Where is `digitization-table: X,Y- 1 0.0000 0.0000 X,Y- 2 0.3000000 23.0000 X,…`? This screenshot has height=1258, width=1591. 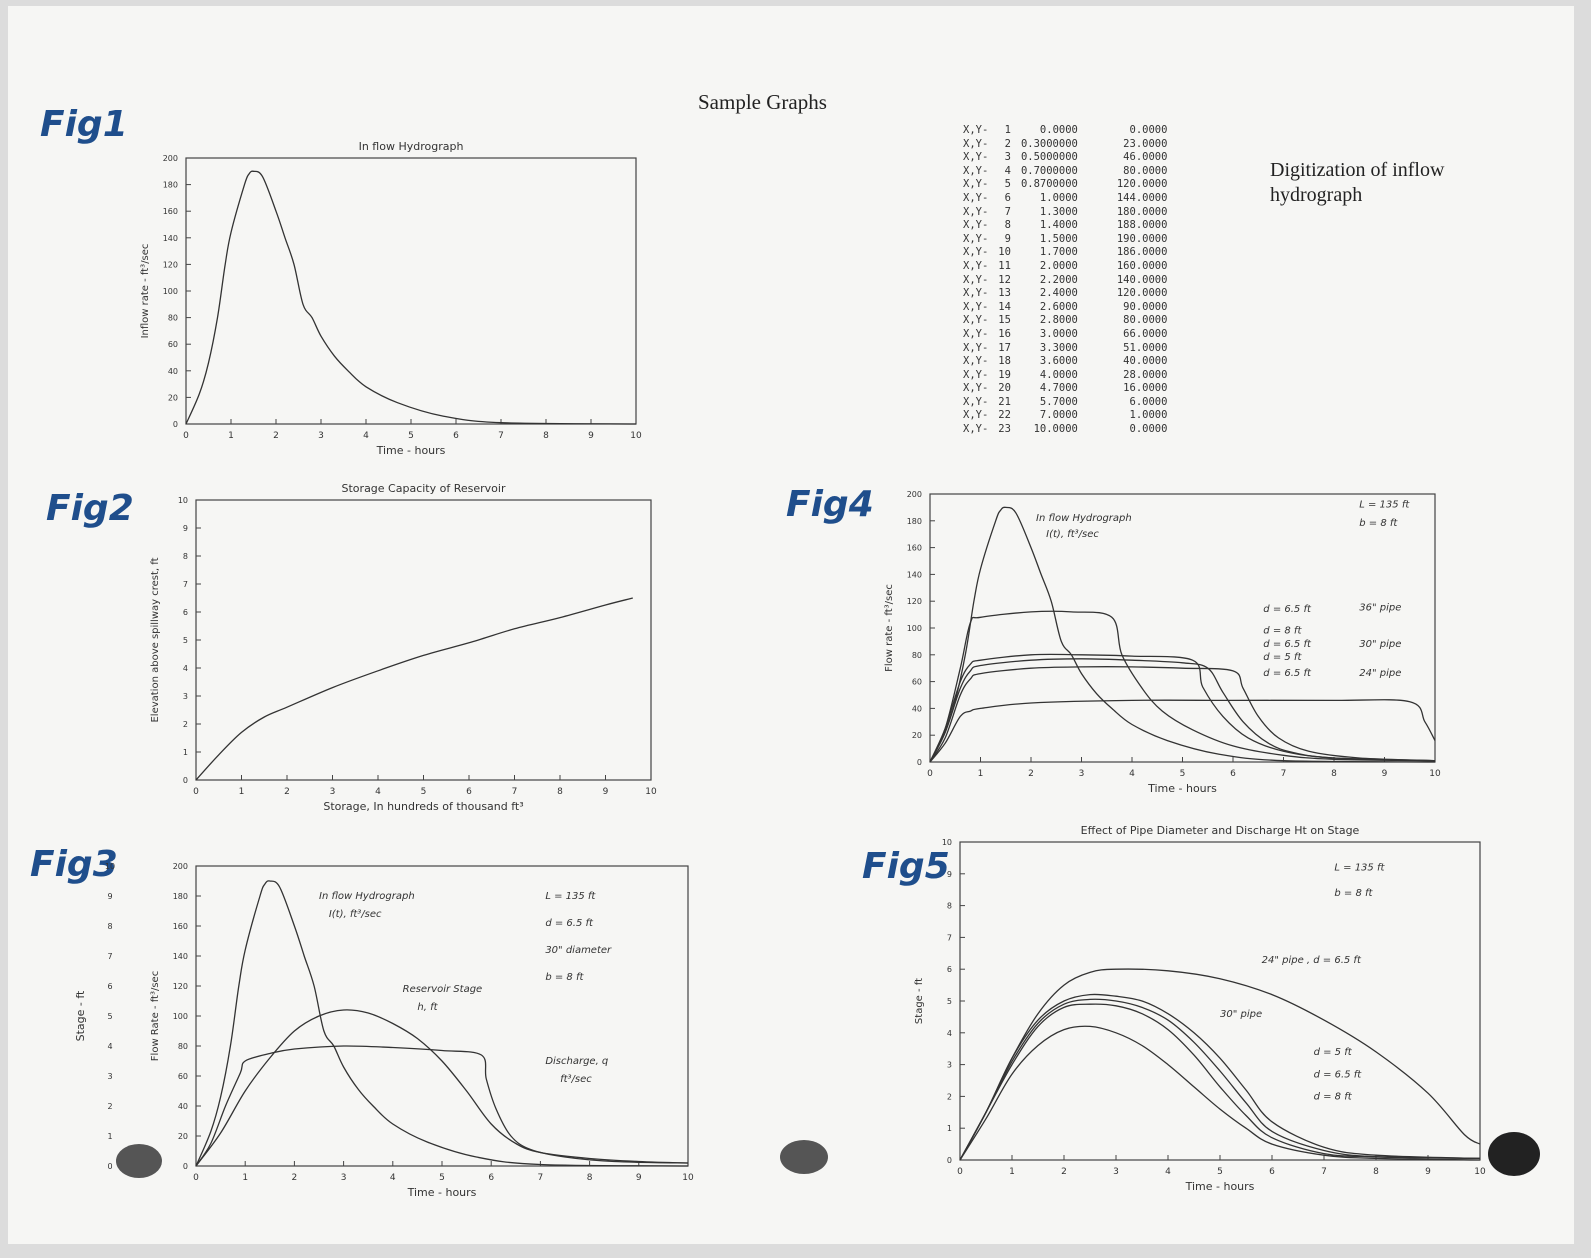
digitization-table: X,Y- 1 0.0000 0.0000 X,Y- 2 0.3000000 23.0000 X,… is located at coordinates (1065, 280).